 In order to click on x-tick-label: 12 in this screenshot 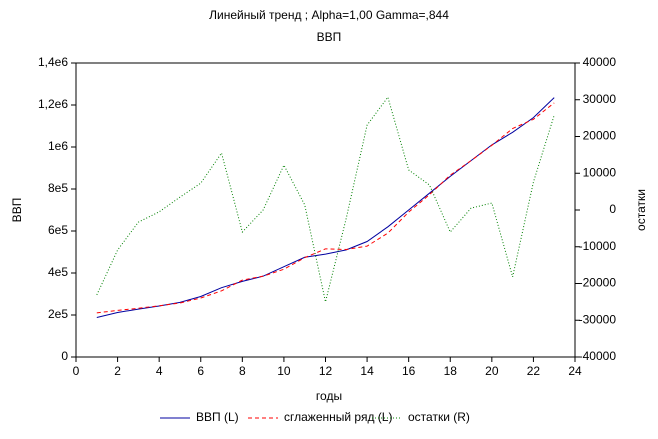, I will do `click(326, 371)`.